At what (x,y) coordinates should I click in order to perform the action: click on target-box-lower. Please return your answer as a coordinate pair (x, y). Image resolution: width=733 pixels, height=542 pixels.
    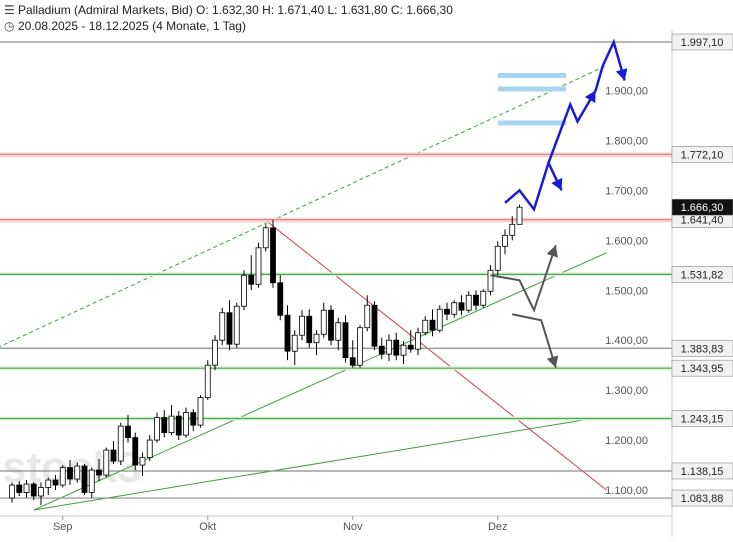
    Looking at the image, I should click on (532, 89).